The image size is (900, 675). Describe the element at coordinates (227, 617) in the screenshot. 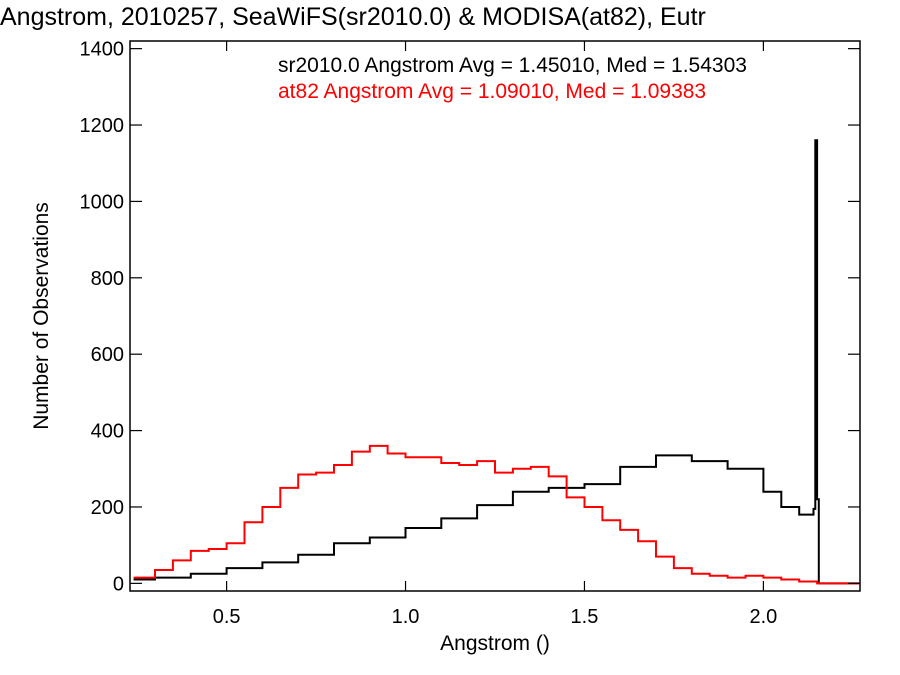

I see `x-tick-label: 0.5` at that location.